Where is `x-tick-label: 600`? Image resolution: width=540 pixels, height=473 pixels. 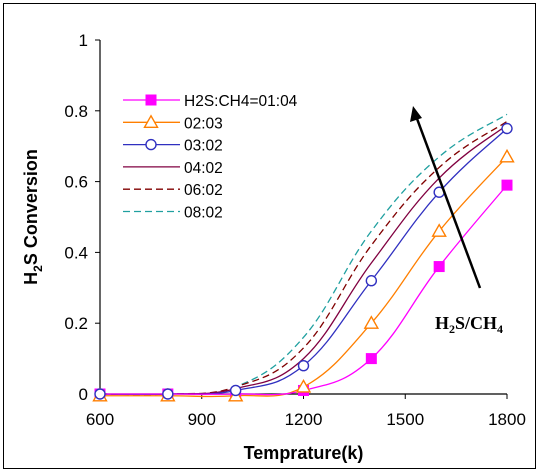 x-tick-label: 600 is located at coordinates (100, 419).